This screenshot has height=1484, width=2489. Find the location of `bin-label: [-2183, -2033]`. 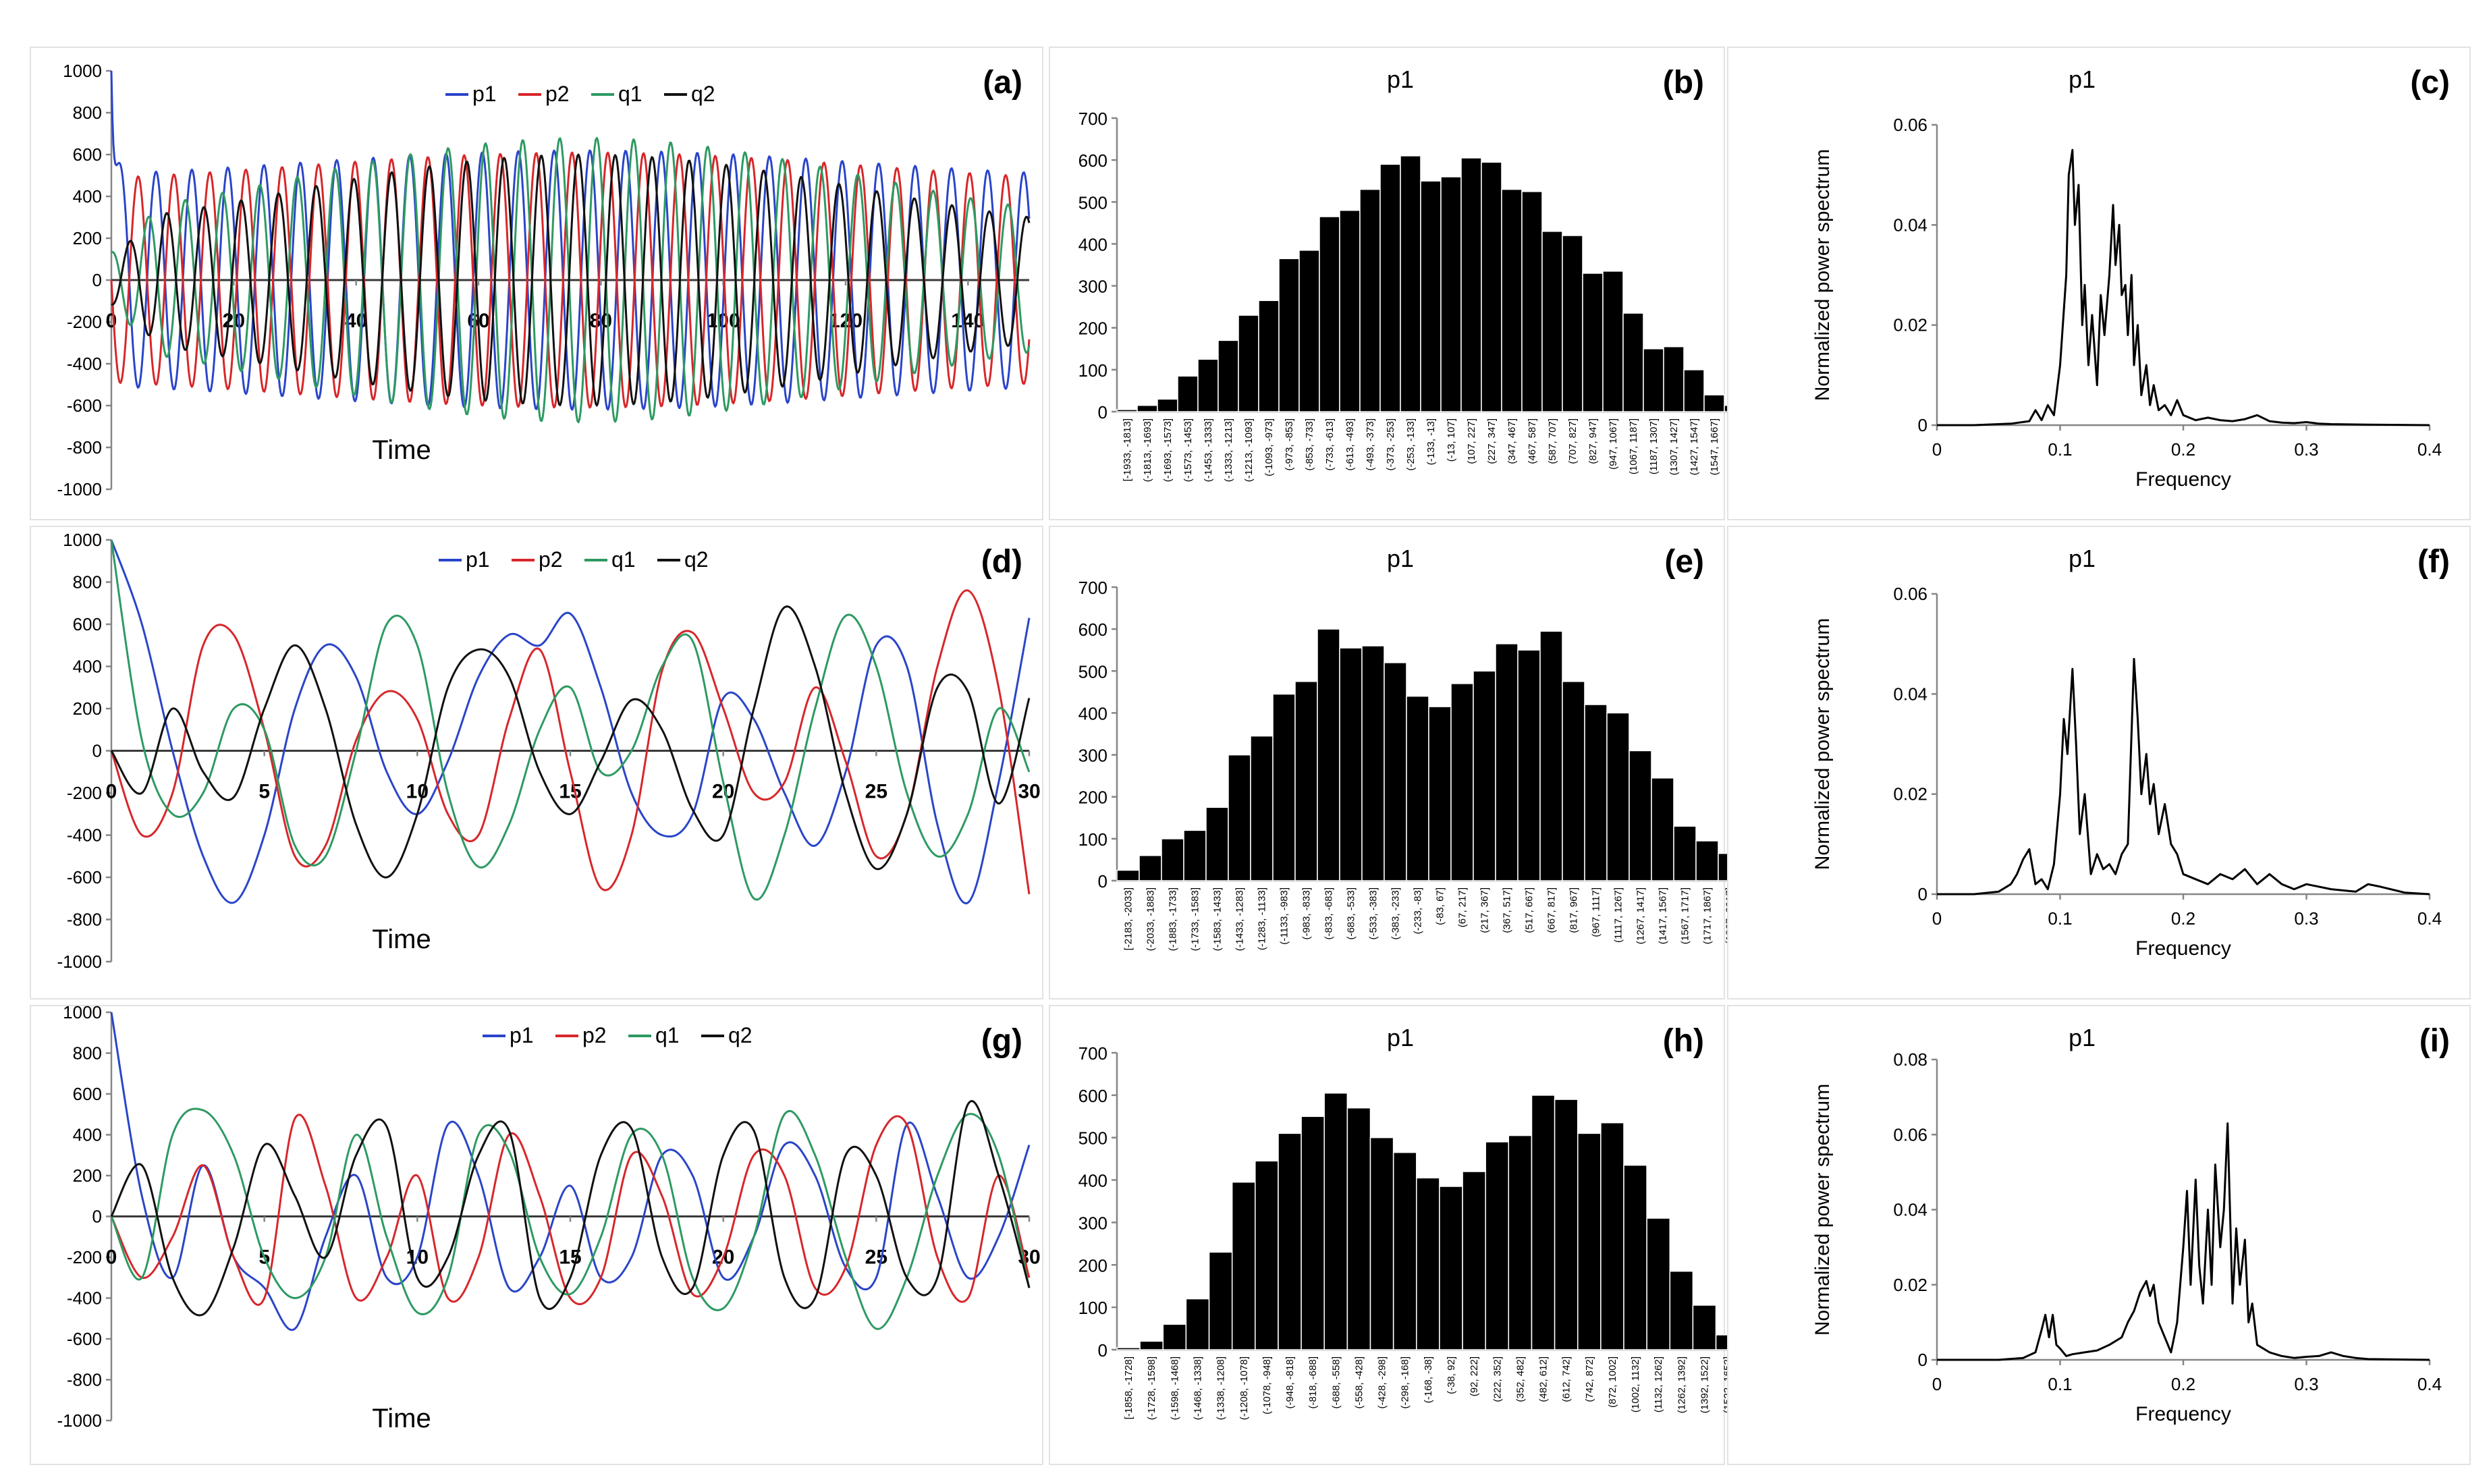

bin-label: [-2183, -2033] is located at coordinates (1128, 918).